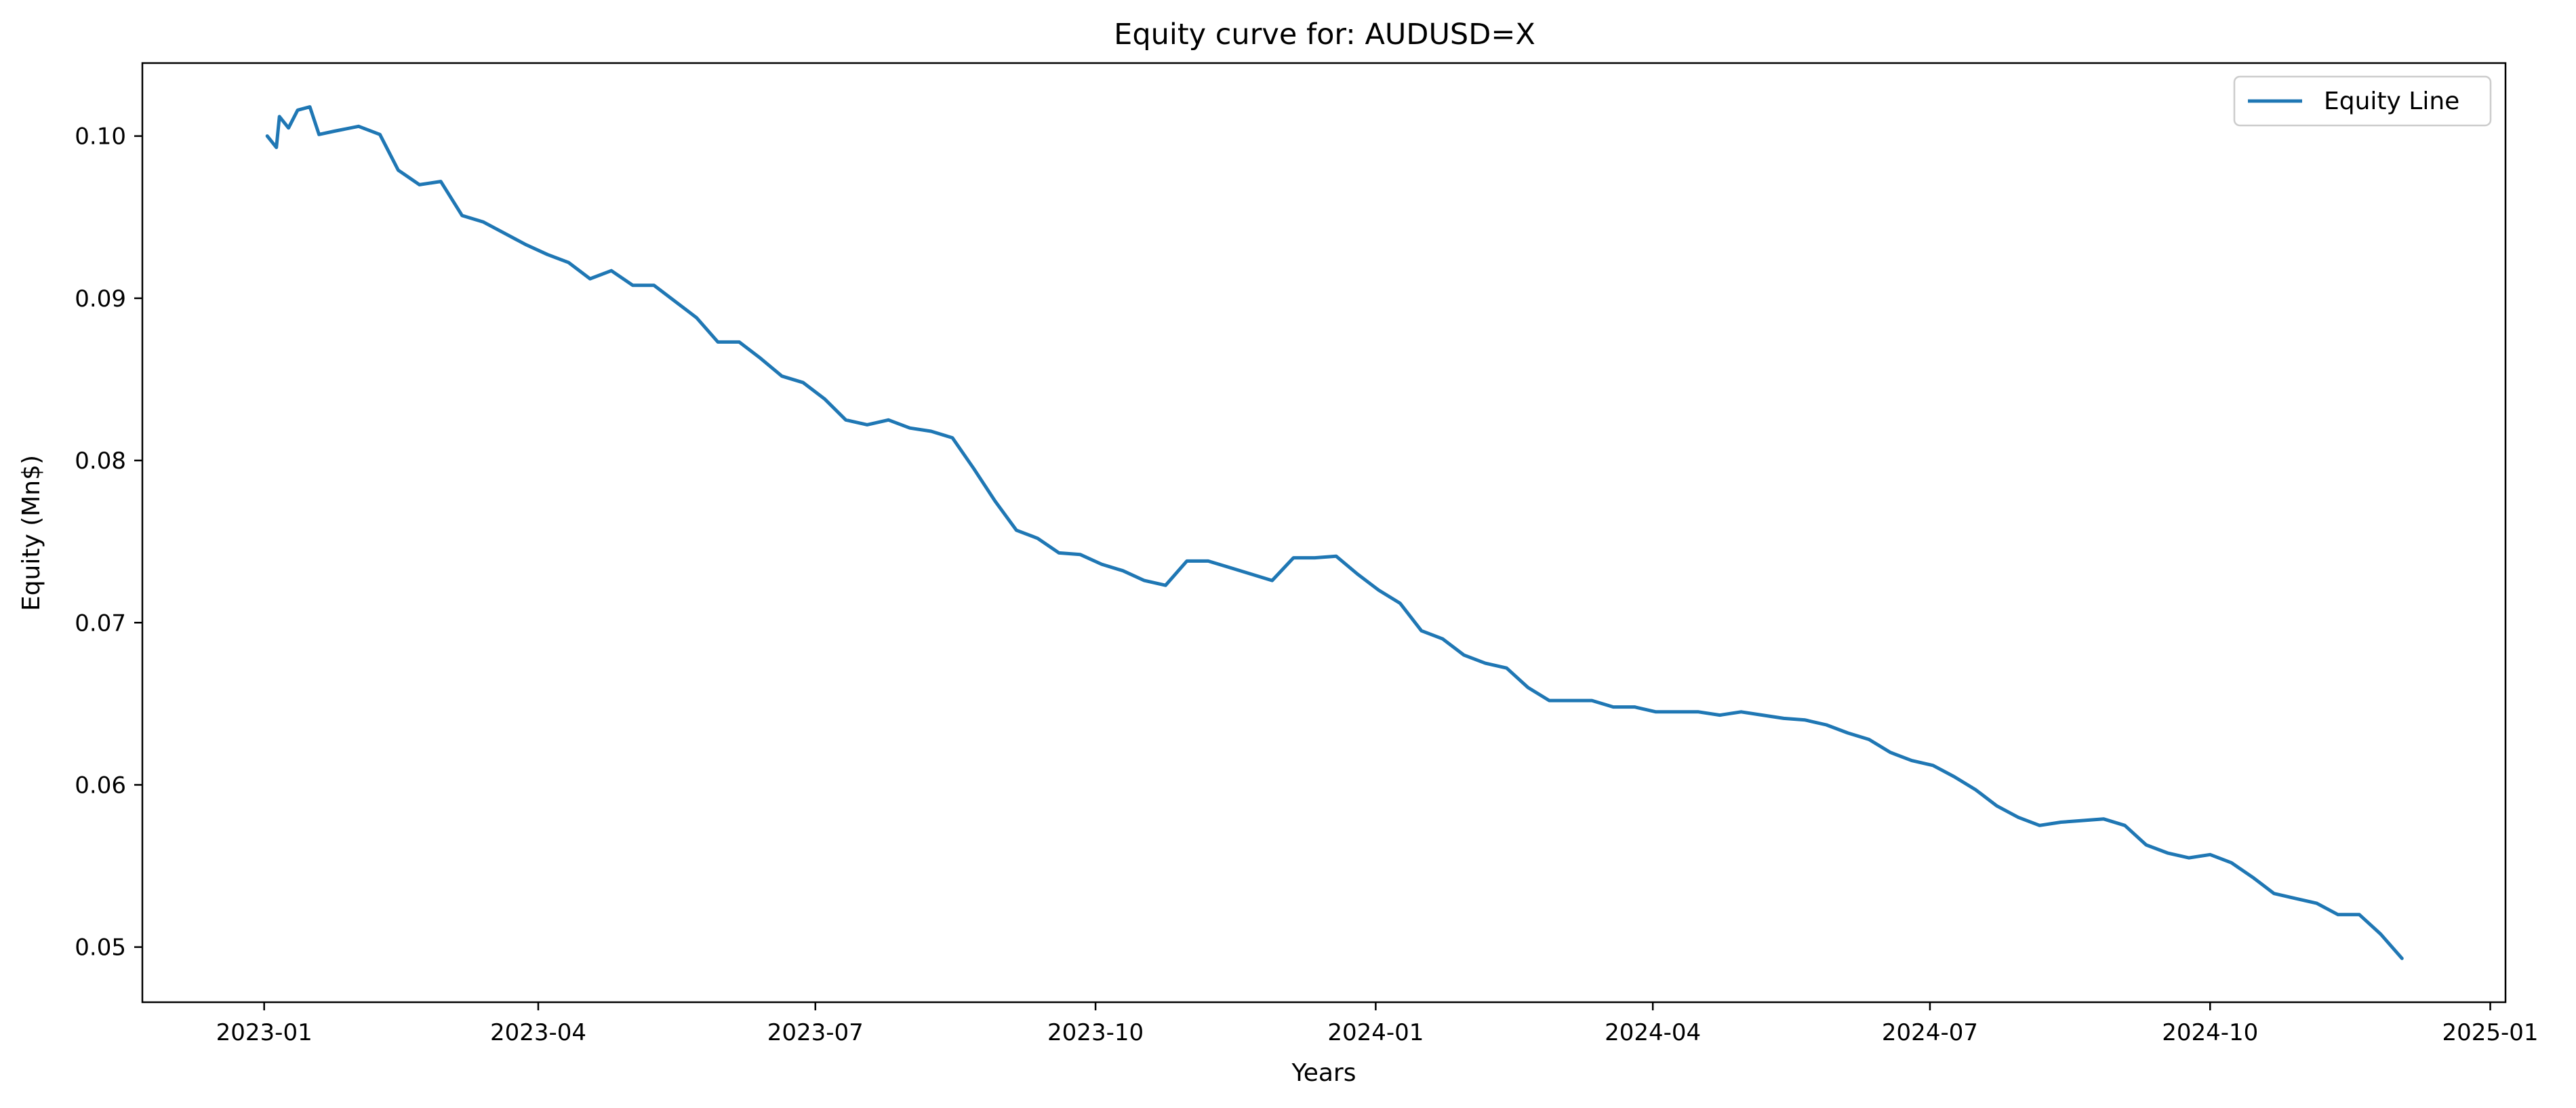 The width and height of the screenshot is (2576, 1108). What do you see at coordinates (1375, 1032) in the screenshot?
I see `x-tick-label: 2024-01` at bounding box center [1375, 1032].